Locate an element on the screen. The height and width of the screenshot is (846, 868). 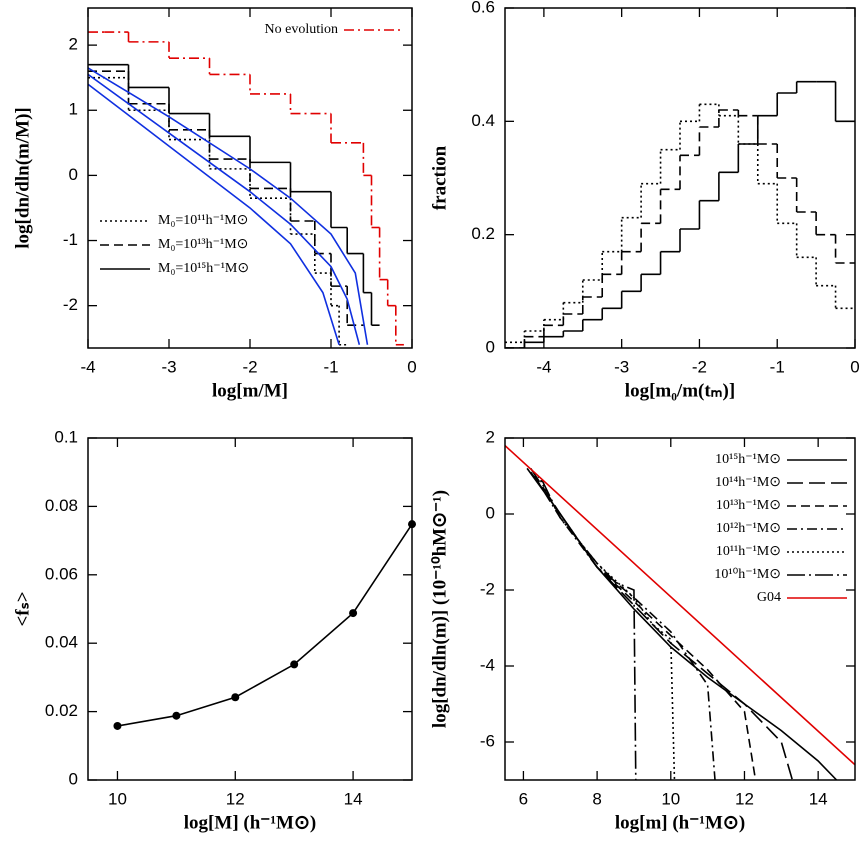
x-tick-label: 6 is located at coordinates (523, 798).